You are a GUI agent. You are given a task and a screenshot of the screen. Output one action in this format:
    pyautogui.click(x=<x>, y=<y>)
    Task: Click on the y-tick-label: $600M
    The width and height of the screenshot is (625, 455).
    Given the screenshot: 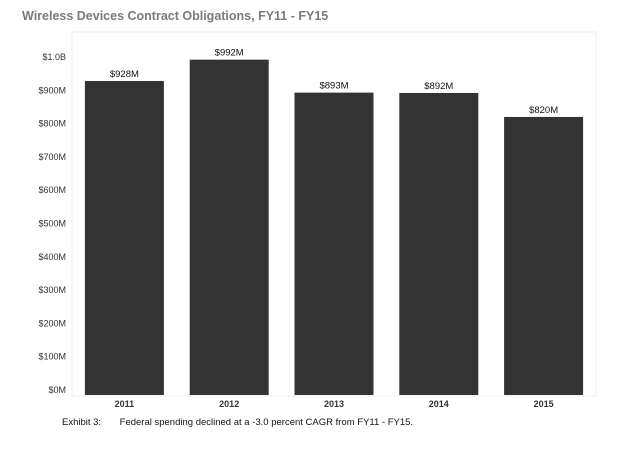 What is the action you would take?
    pyautogui.click(x=52, y=190)
    